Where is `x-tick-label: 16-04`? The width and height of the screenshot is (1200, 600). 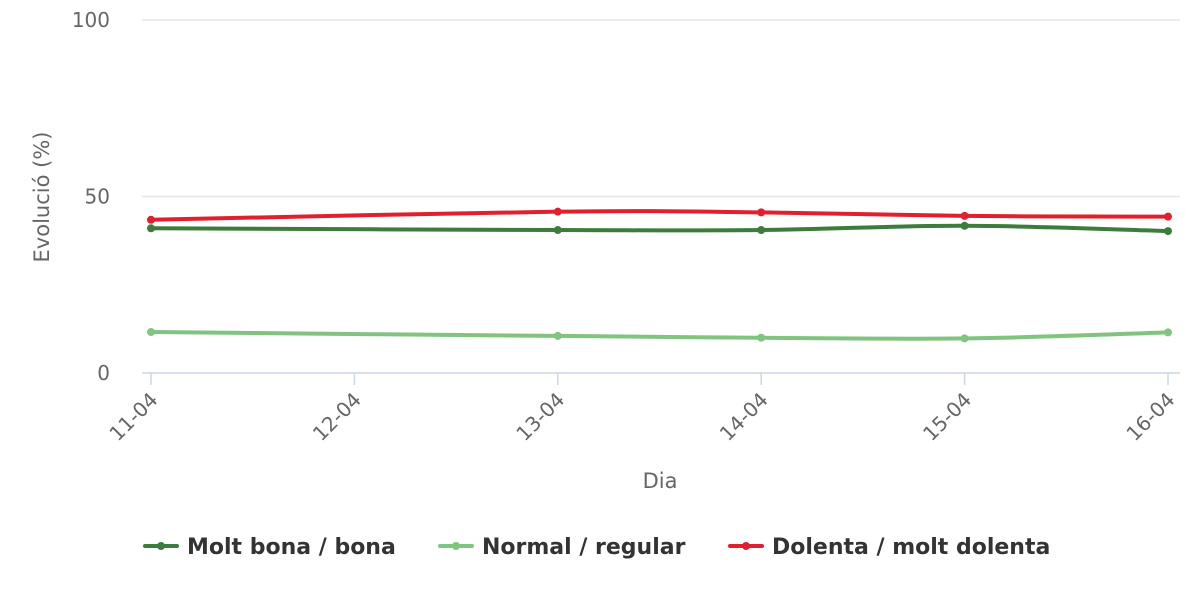
x-tick-label: 16-04 is located at coordinates (1150, 417).